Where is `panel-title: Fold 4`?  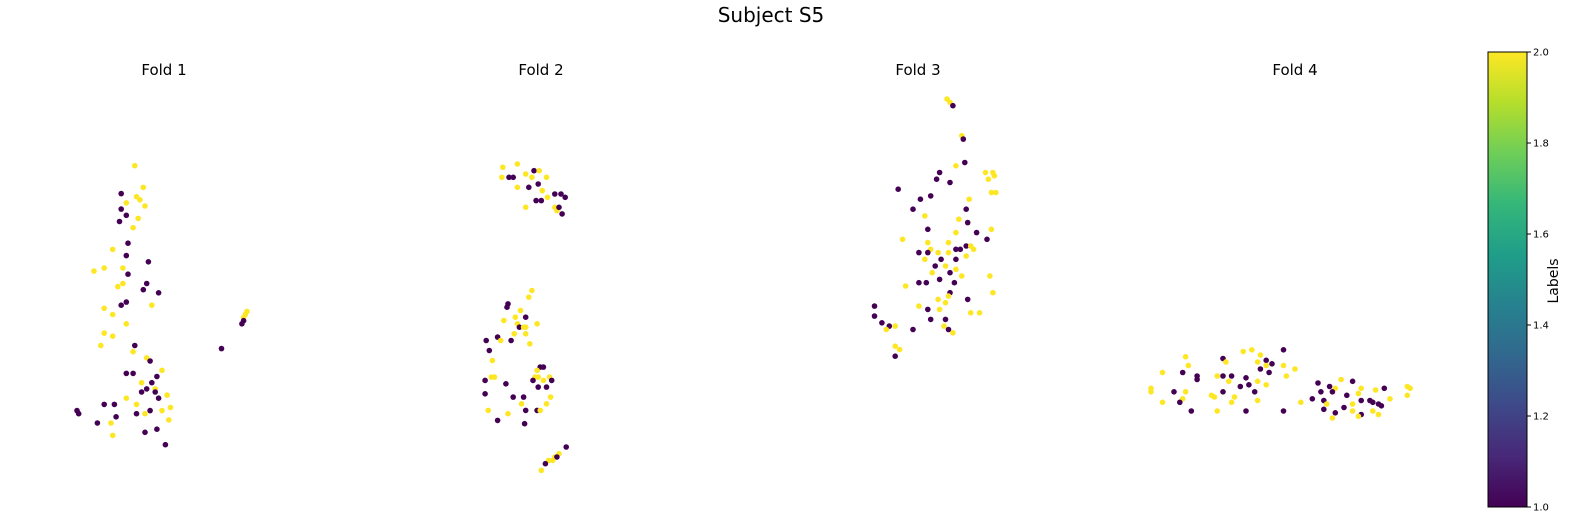
panel-title: Fold 4 is located at coordinates (1294, 70).